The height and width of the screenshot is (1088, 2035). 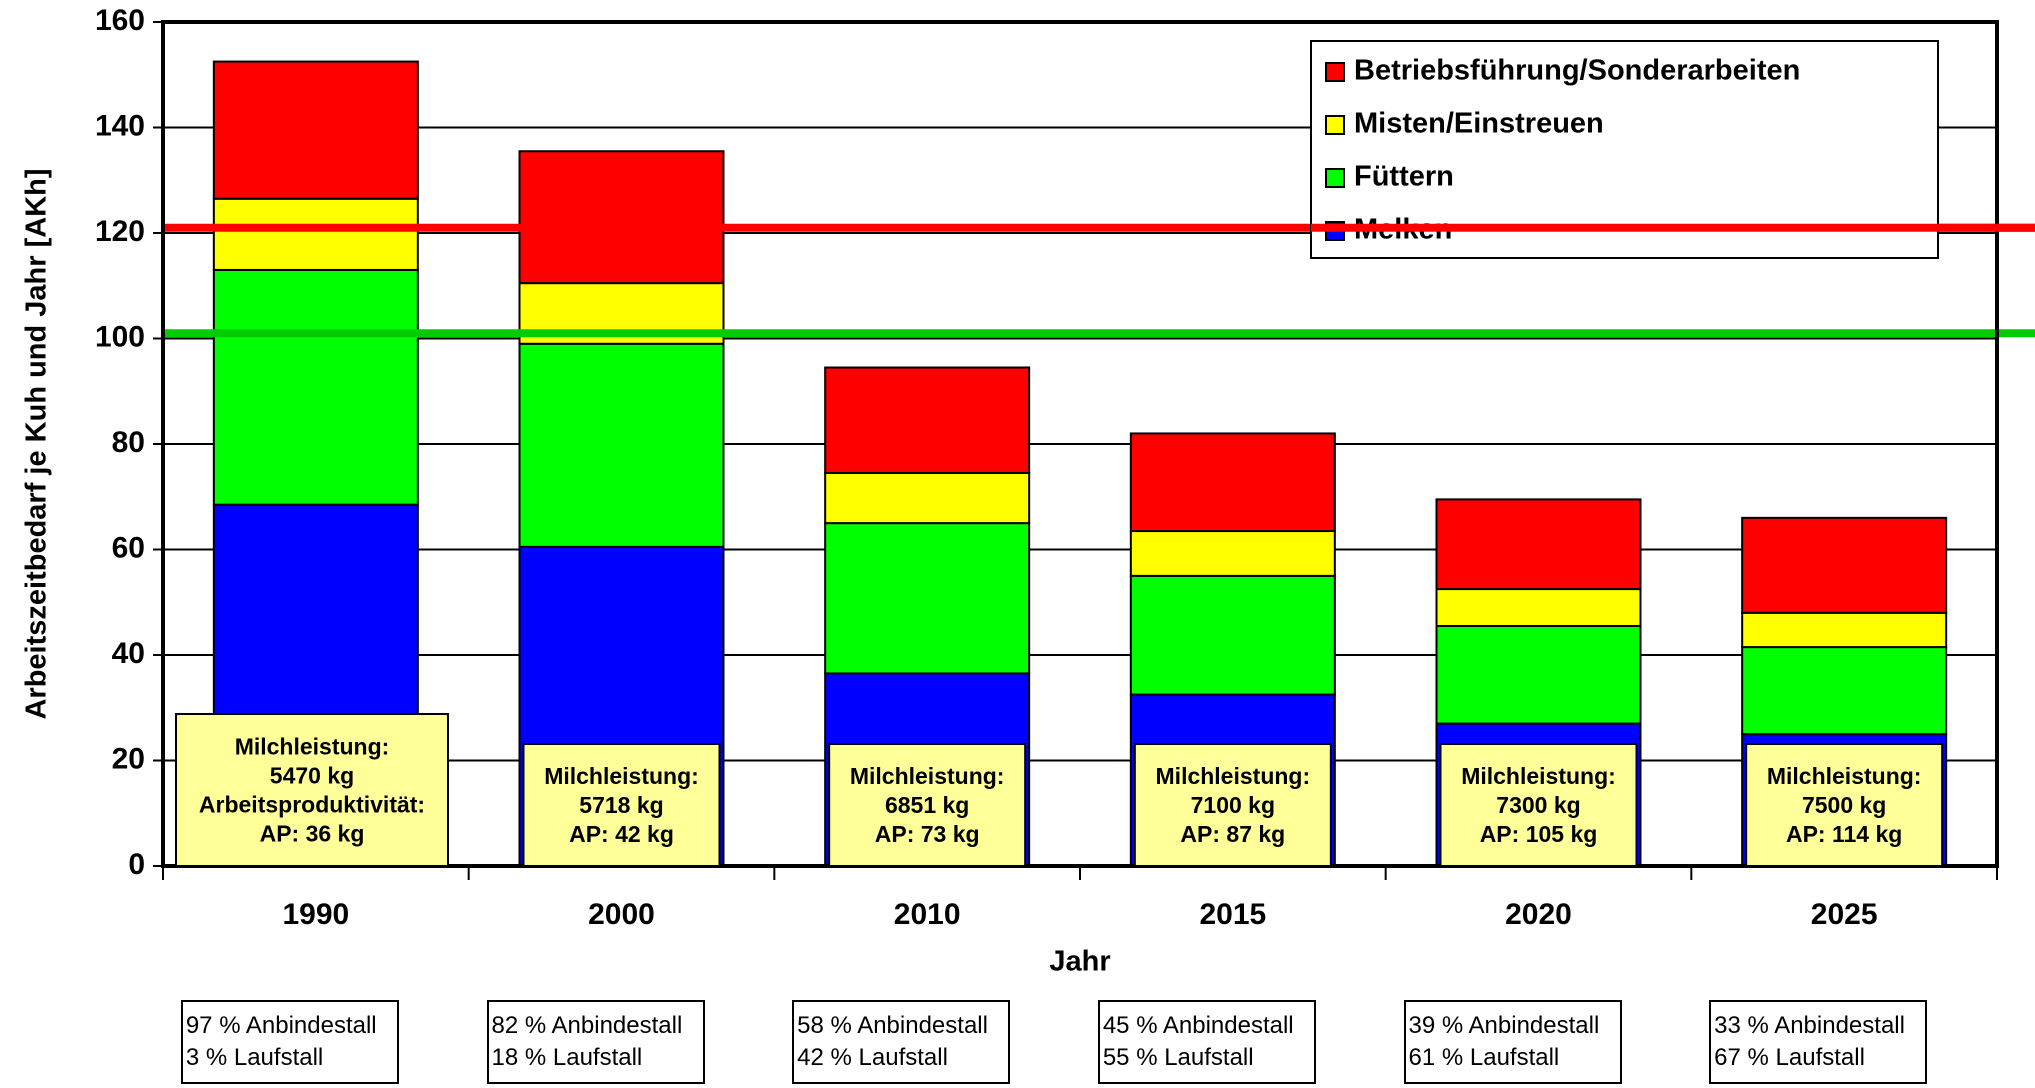 What do you see at coordinates (1404, 177) in the screenshot?
I see `legend-label: Füttern` at bounding box center [1404, 177].